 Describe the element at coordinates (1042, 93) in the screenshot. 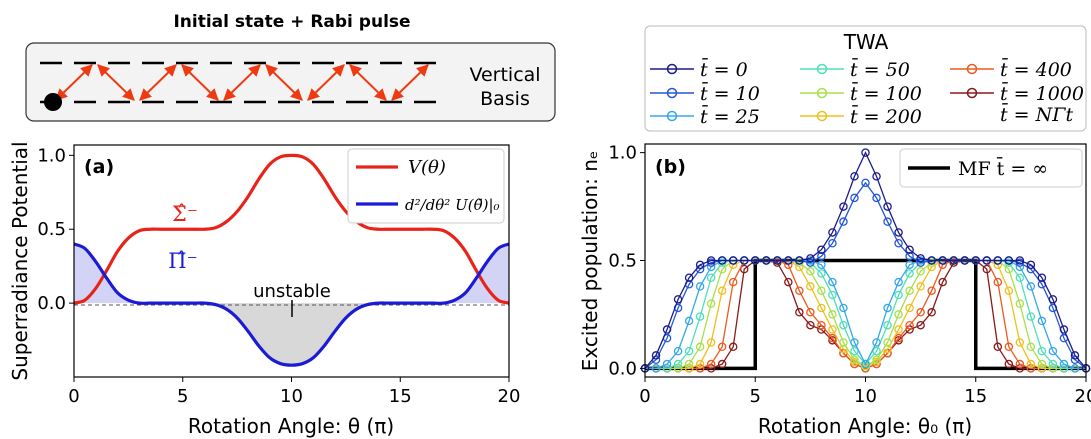

I see `legend-twa-entry: t̄ = 1000` at that location.